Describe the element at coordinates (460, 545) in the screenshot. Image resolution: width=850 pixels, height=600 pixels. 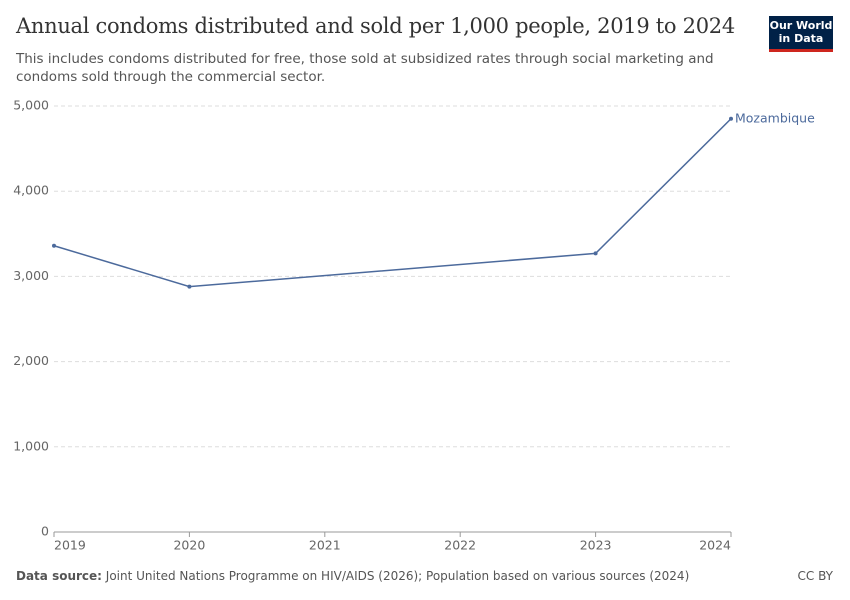
I see `x-tick-label: 2022` at that location.